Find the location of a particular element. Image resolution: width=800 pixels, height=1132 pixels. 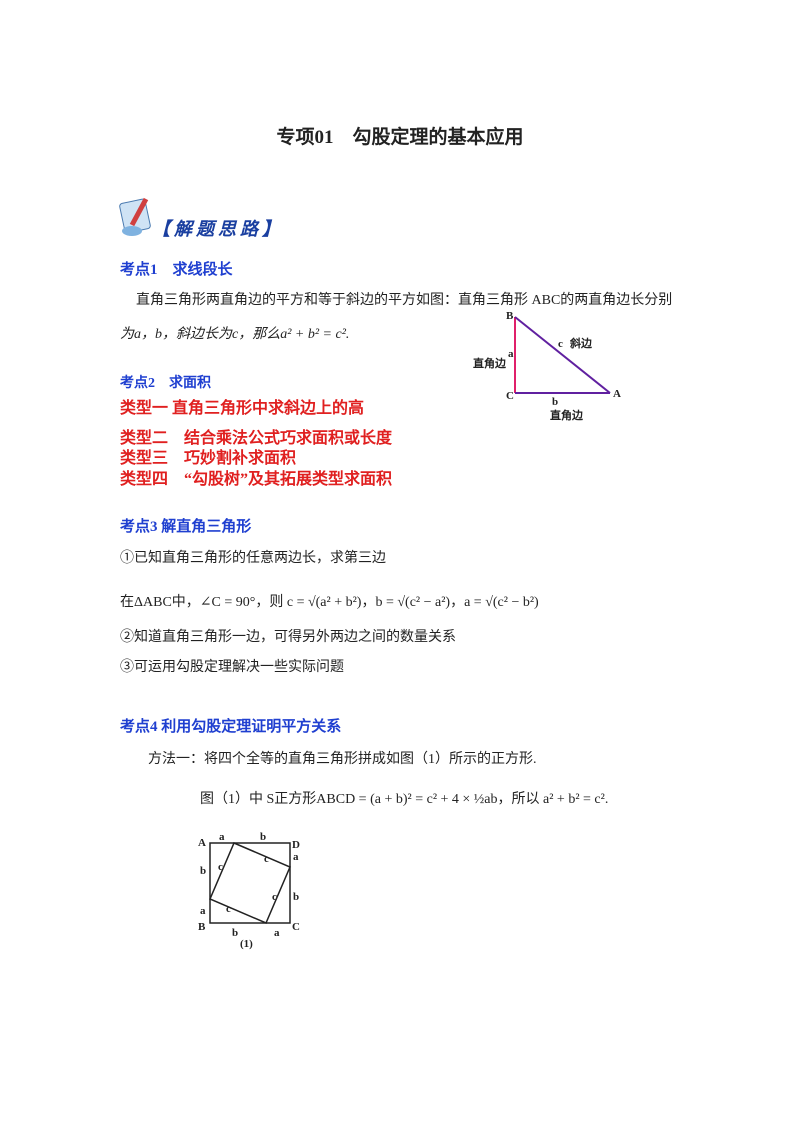

formula: 为a，b，斜边长为c，那么a² + b² = c². is located at coordinates (235, 334).